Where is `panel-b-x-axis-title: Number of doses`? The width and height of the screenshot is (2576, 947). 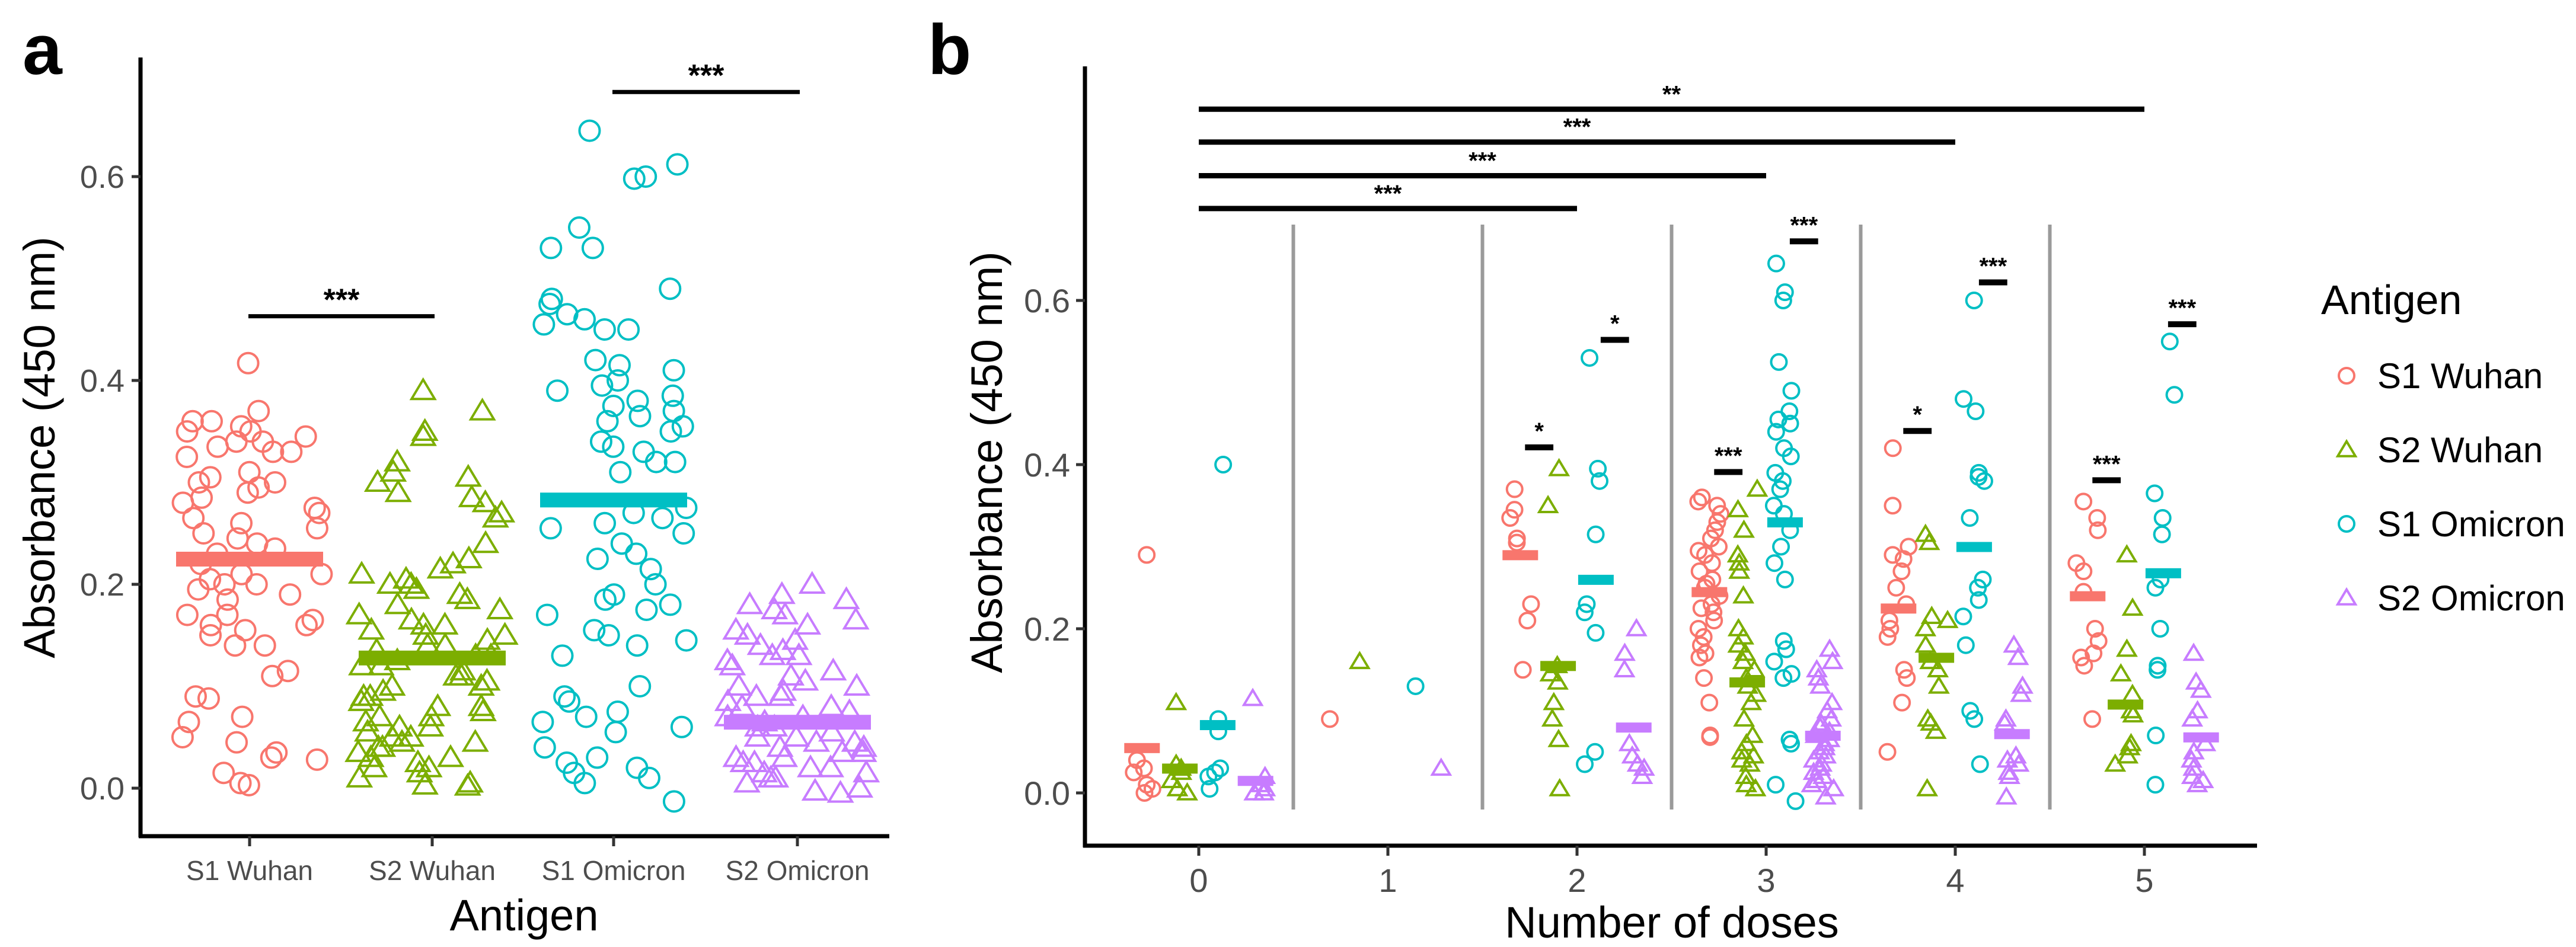
panel-b-x-axis-title: Number of doses is located at coordinates (1672, 922).